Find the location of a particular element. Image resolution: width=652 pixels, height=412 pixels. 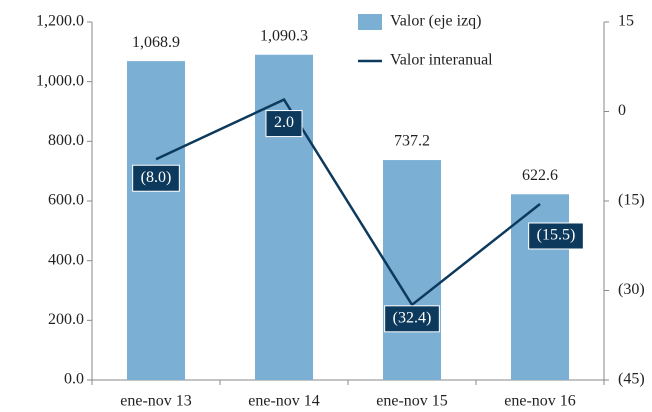

y2-tick-label: (30) is located at coordinates (631, 289).